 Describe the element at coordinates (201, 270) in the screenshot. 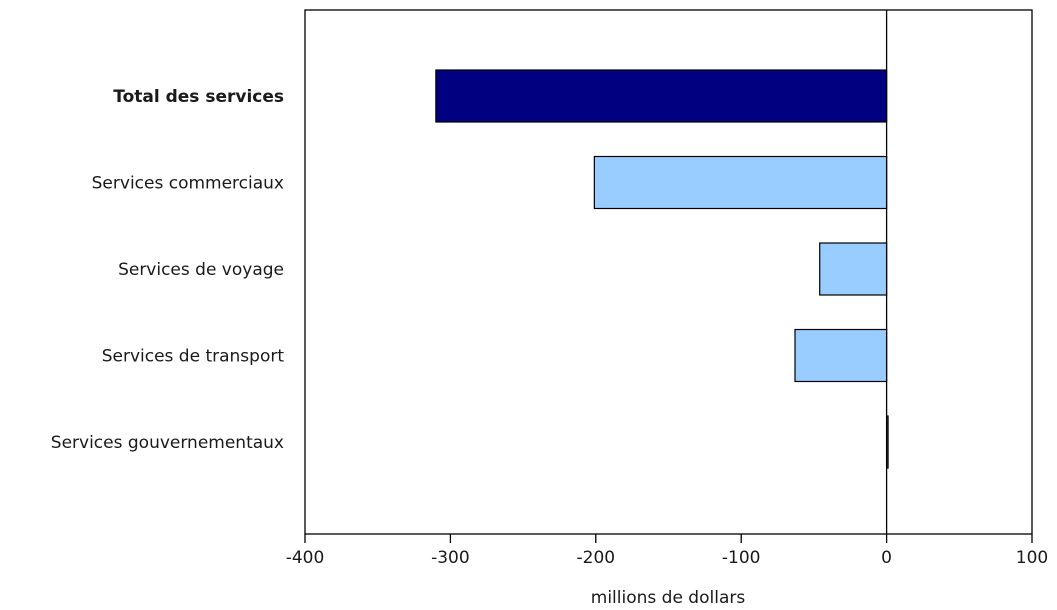

I see `category-label-2: Services de voyage` at that location.